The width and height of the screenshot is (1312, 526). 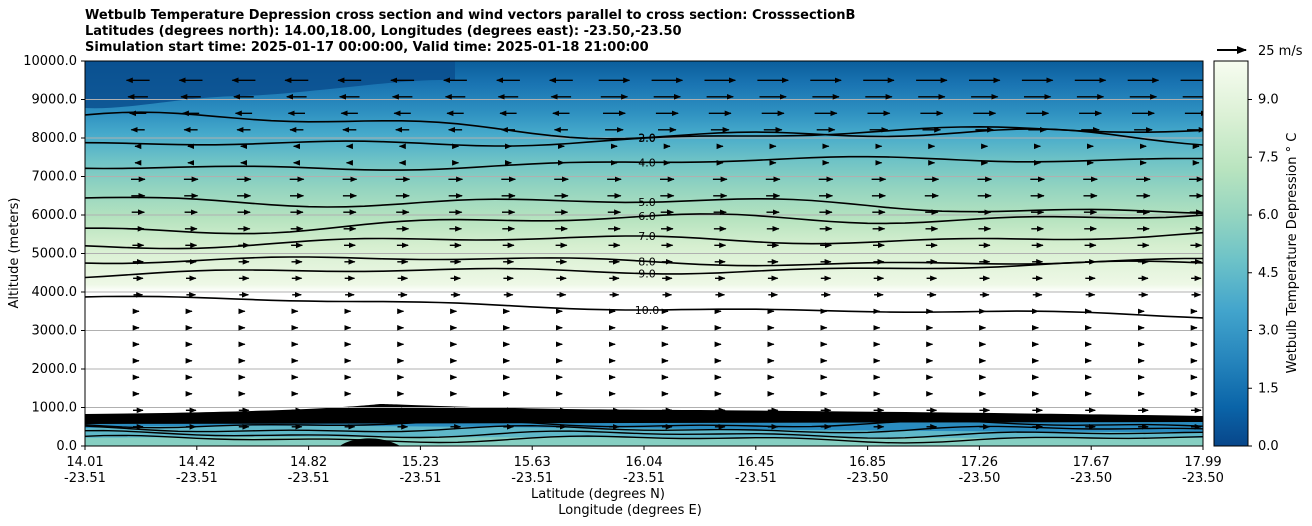 What do you see at coordinates (308, 462) in the screenshot?
I see `x-tick-label-lat: 14.82` at bounding box center [308, 462].